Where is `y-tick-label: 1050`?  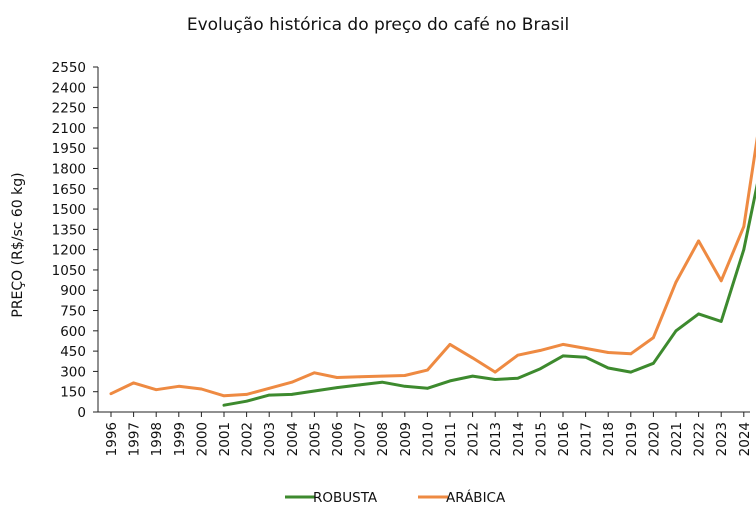 y-tick-label: 1050 is located at coordinates (69, 271).